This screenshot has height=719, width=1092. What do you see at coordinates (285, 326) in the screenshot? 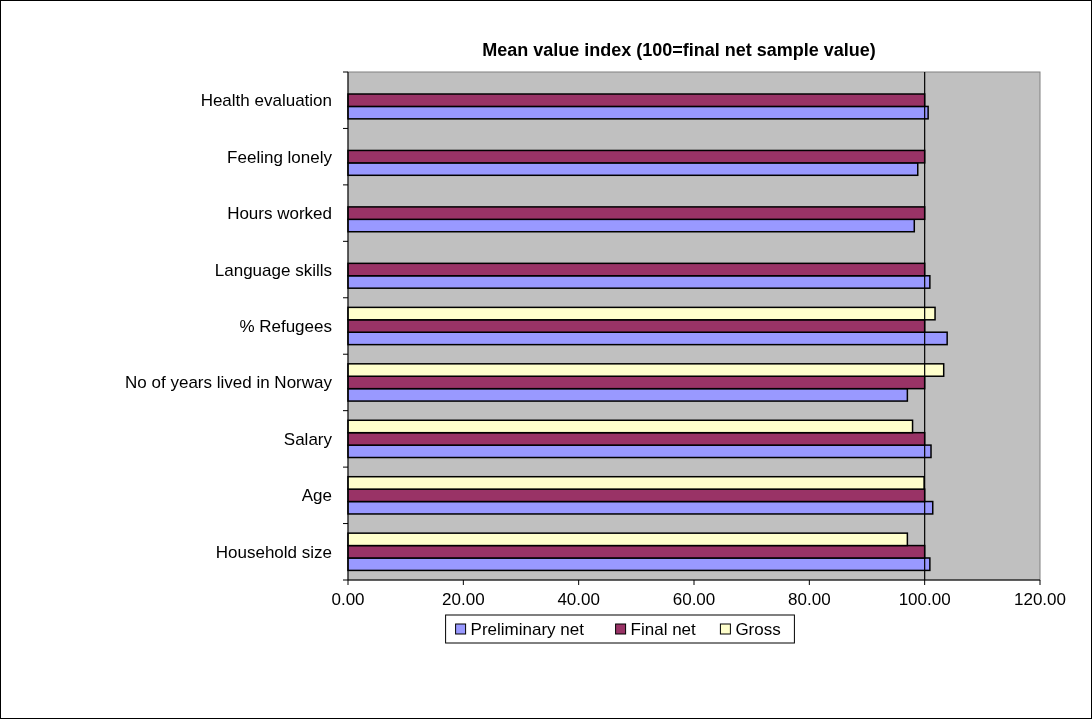
I see `y-tick-label: % Refugees` at bounding box center [285, 326].